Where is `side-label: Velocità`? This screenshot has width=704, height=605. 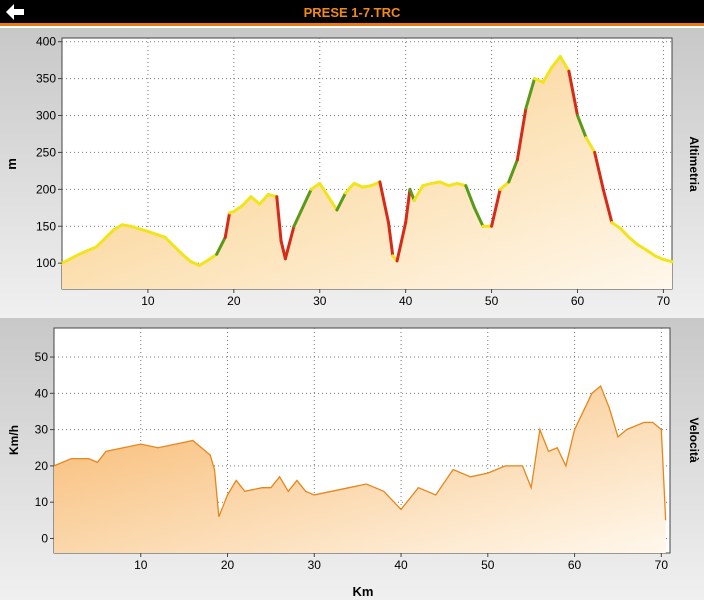
side-label: Velocità is located at coordinates (694, 440).